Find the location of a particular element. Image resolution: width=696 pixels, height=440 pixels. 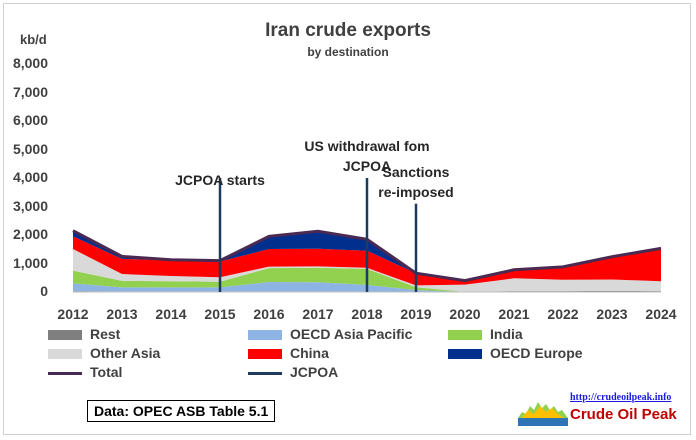

chart-subtitle: by destination is located at coordinates (348, 52).